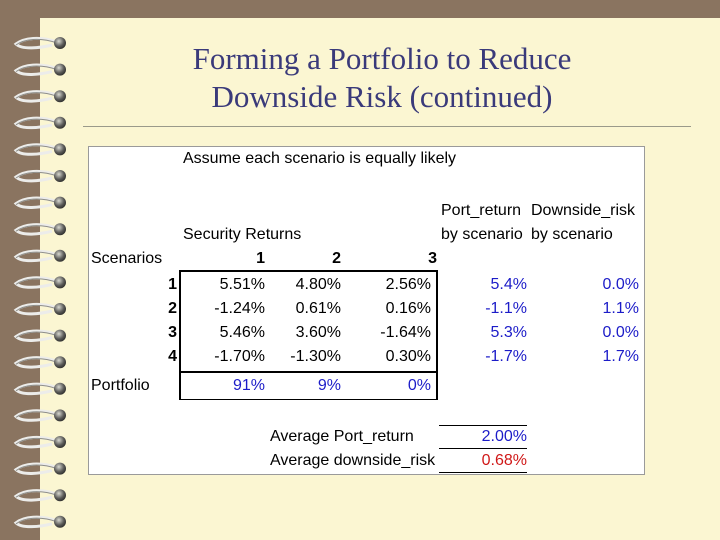  I want to click on average-return-value: 2.00%, so click(504, 436).